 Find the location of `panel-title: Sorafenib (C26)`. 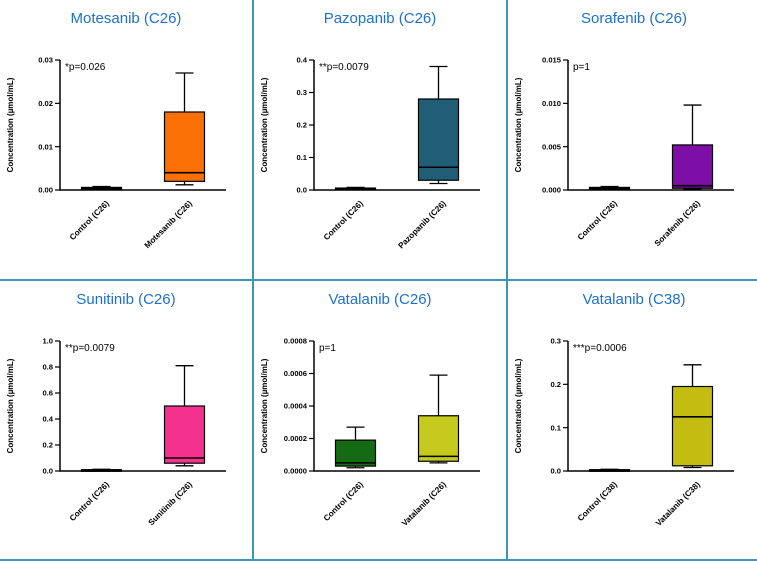

panel-title: Sorafenib (C26) is located at coordinates (634, 18).